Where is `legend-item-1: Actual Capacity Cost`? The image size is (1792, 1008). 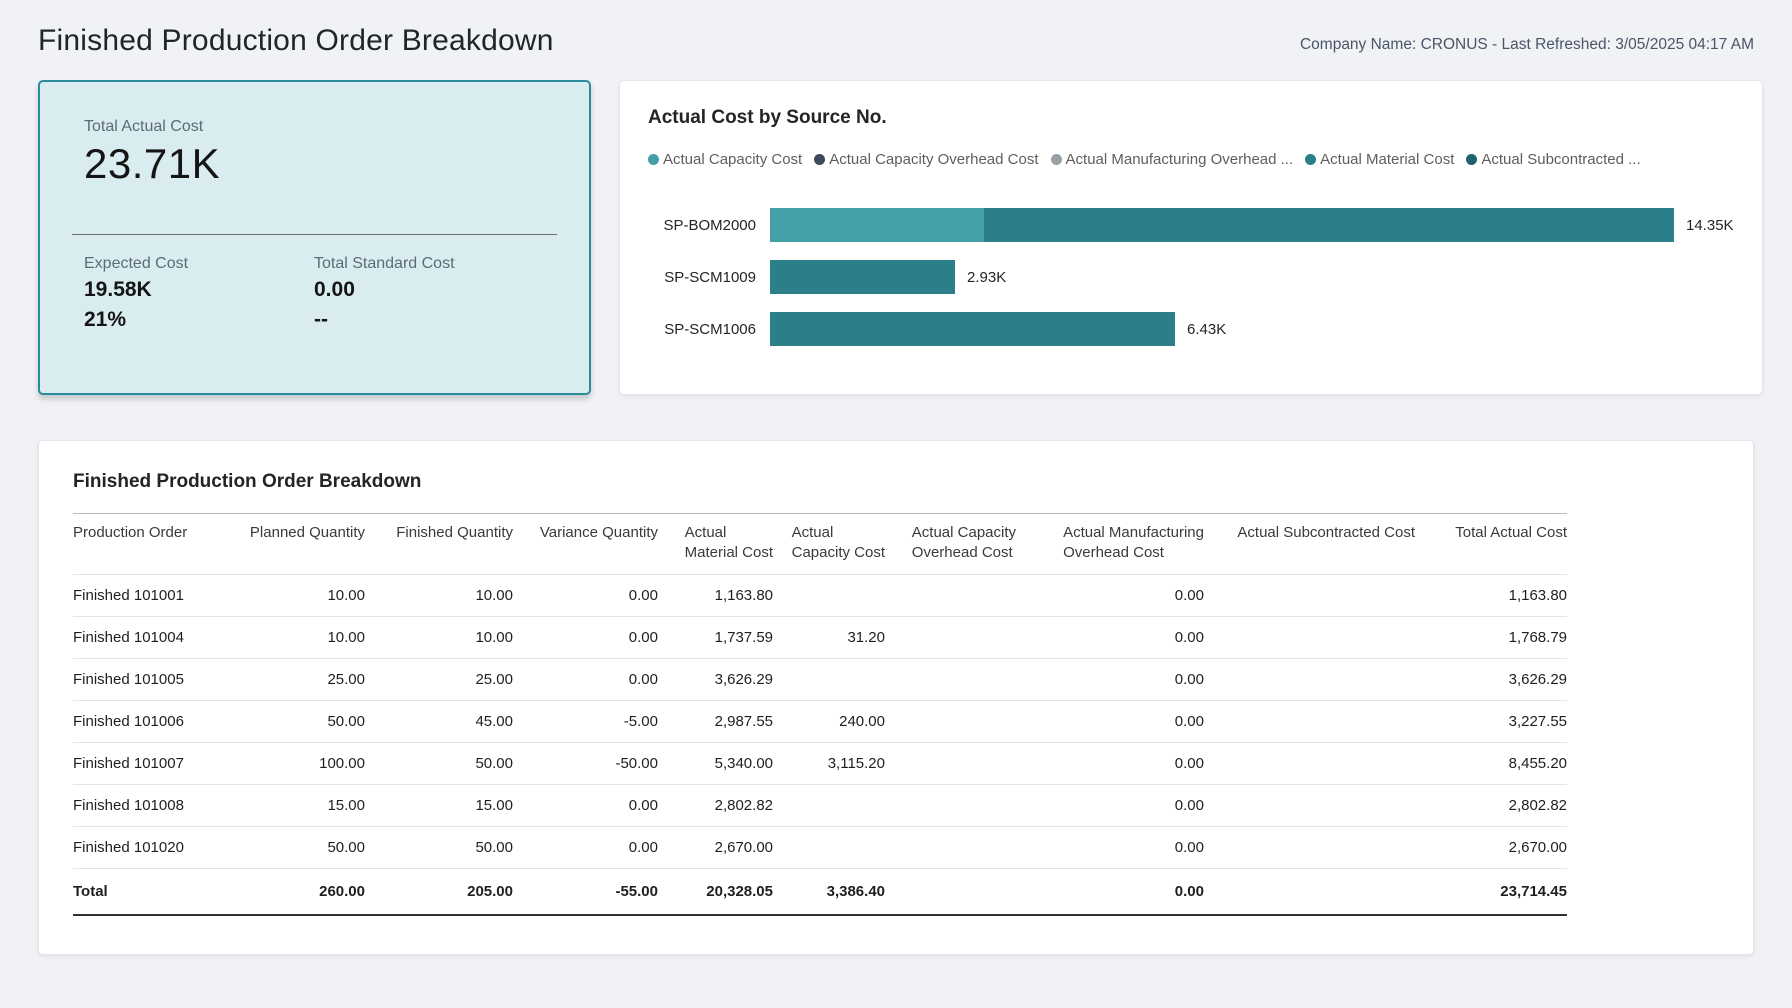 legend-item-1: Actual Capacity Cost is located at coordinates (725, 159).